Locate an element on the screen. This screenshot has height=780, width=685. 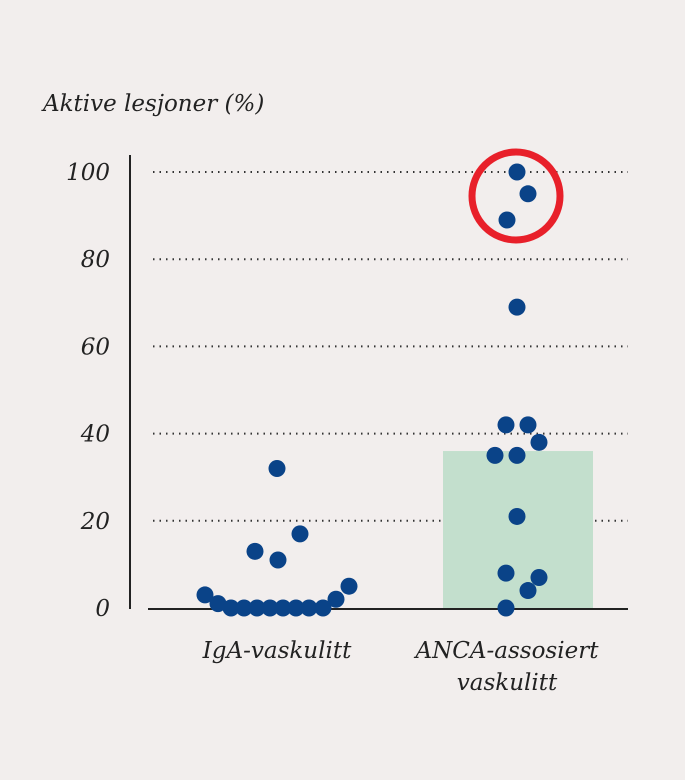
mean-bar is located at coordinates (518, 529).